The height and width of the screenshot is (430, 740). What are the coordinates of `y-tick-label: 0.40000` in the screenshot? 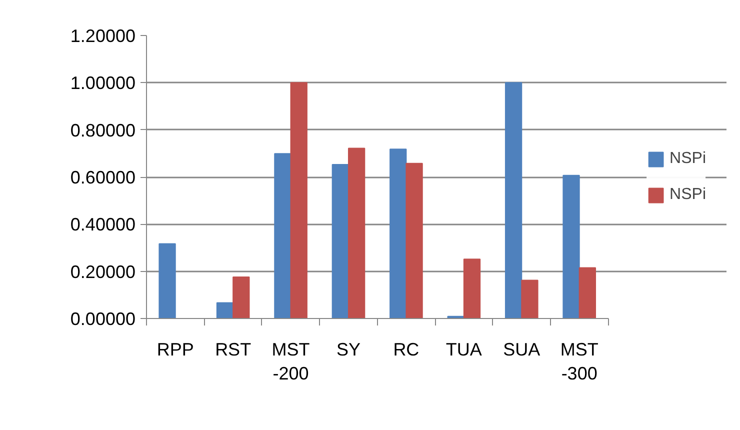 It's located at (103, 224).